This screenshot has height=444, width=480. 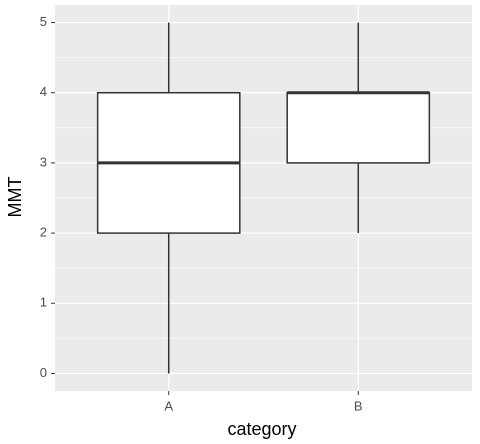 I want to click on box, so click(x=358, y=127).